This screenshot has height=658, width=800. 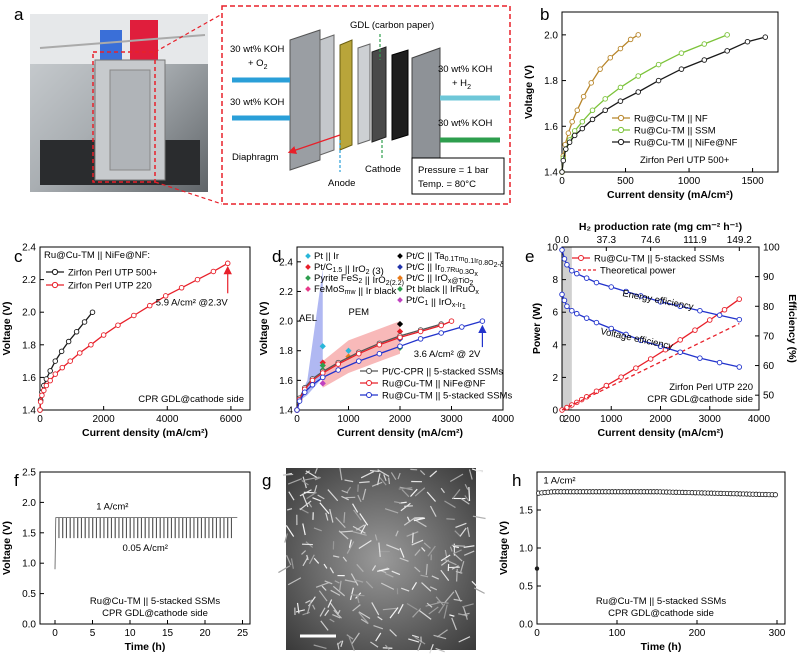 What do you see at coordinates (529, 256) in the screenshot?
I see `panel-label-e: e` at bounding box center [529, 256].